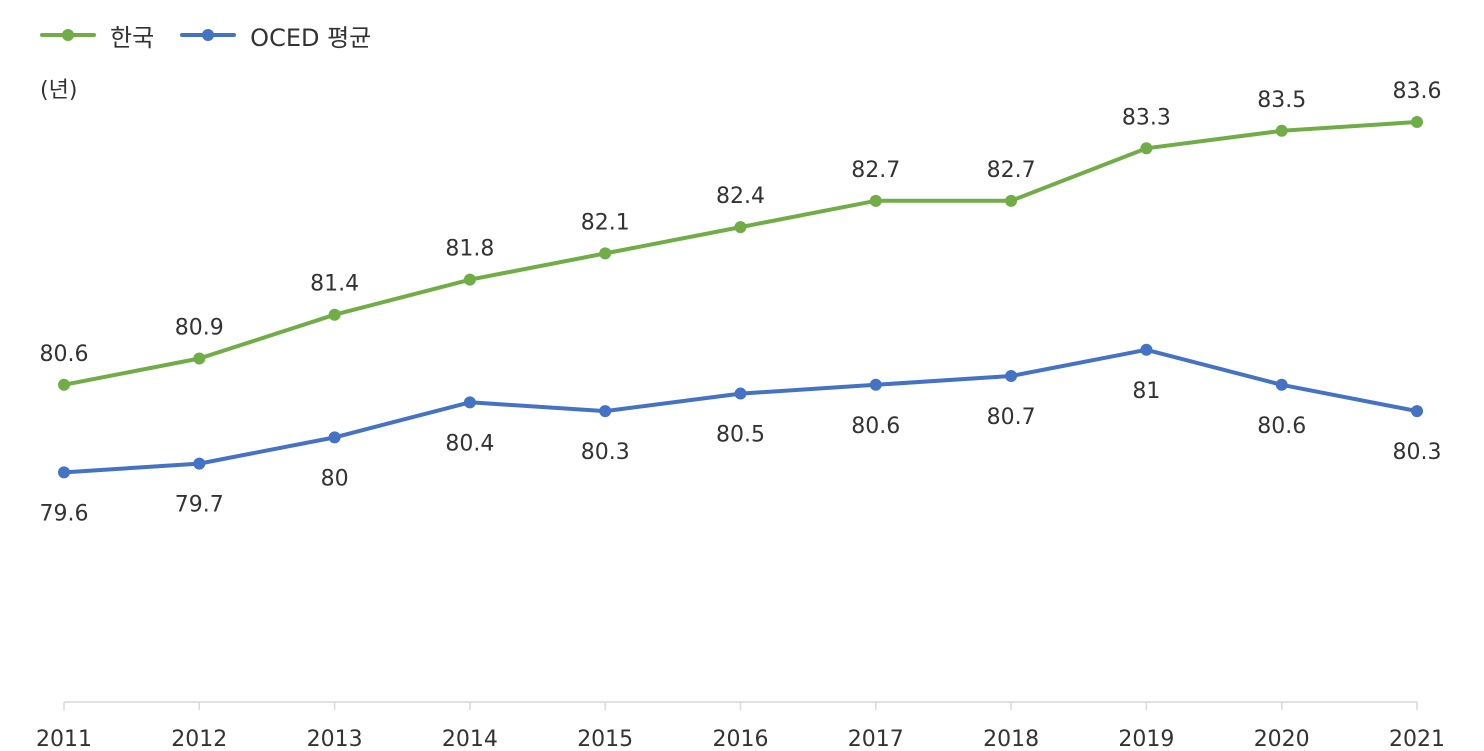 Image resolution: width=1484 pixels, height=751 pixels. I want to click on data-point-korea-2020, so click(1281, 130).